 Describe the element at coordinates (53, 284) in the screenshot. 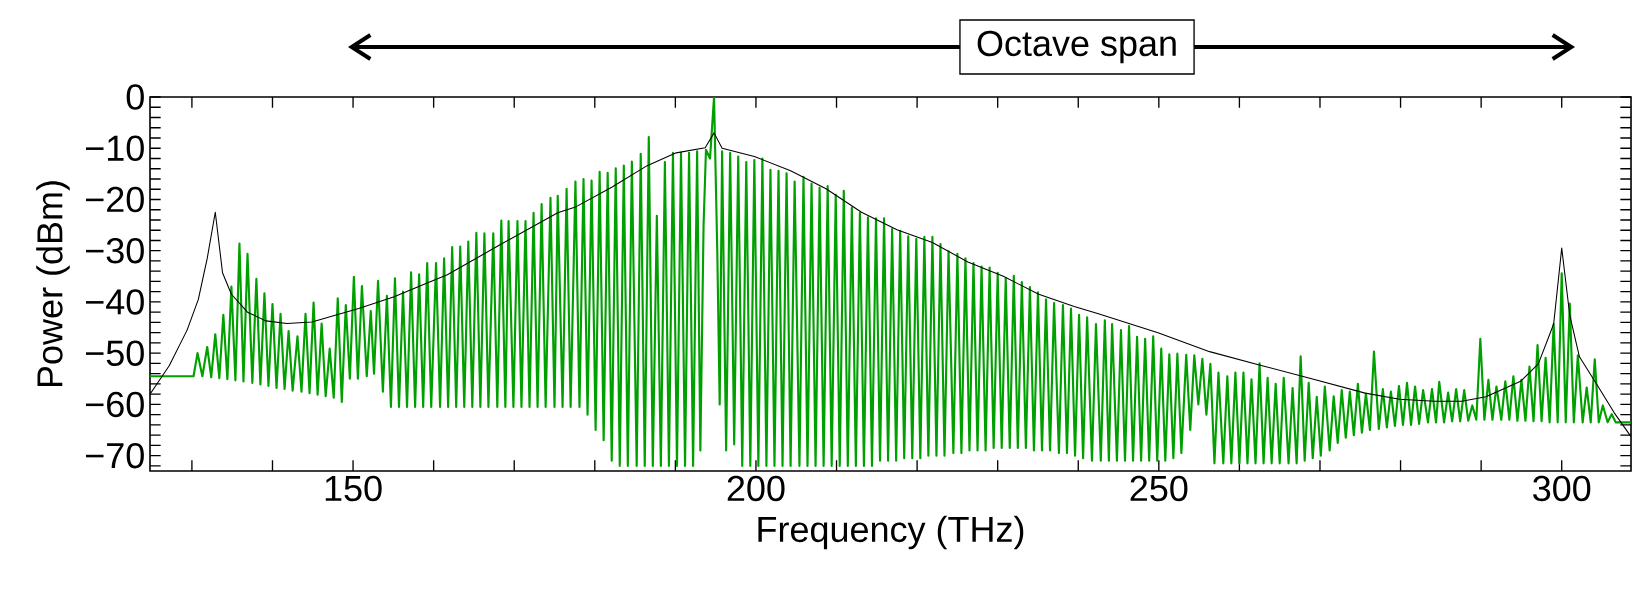

I see `y-axis-title: Power (dBm)` at that location.